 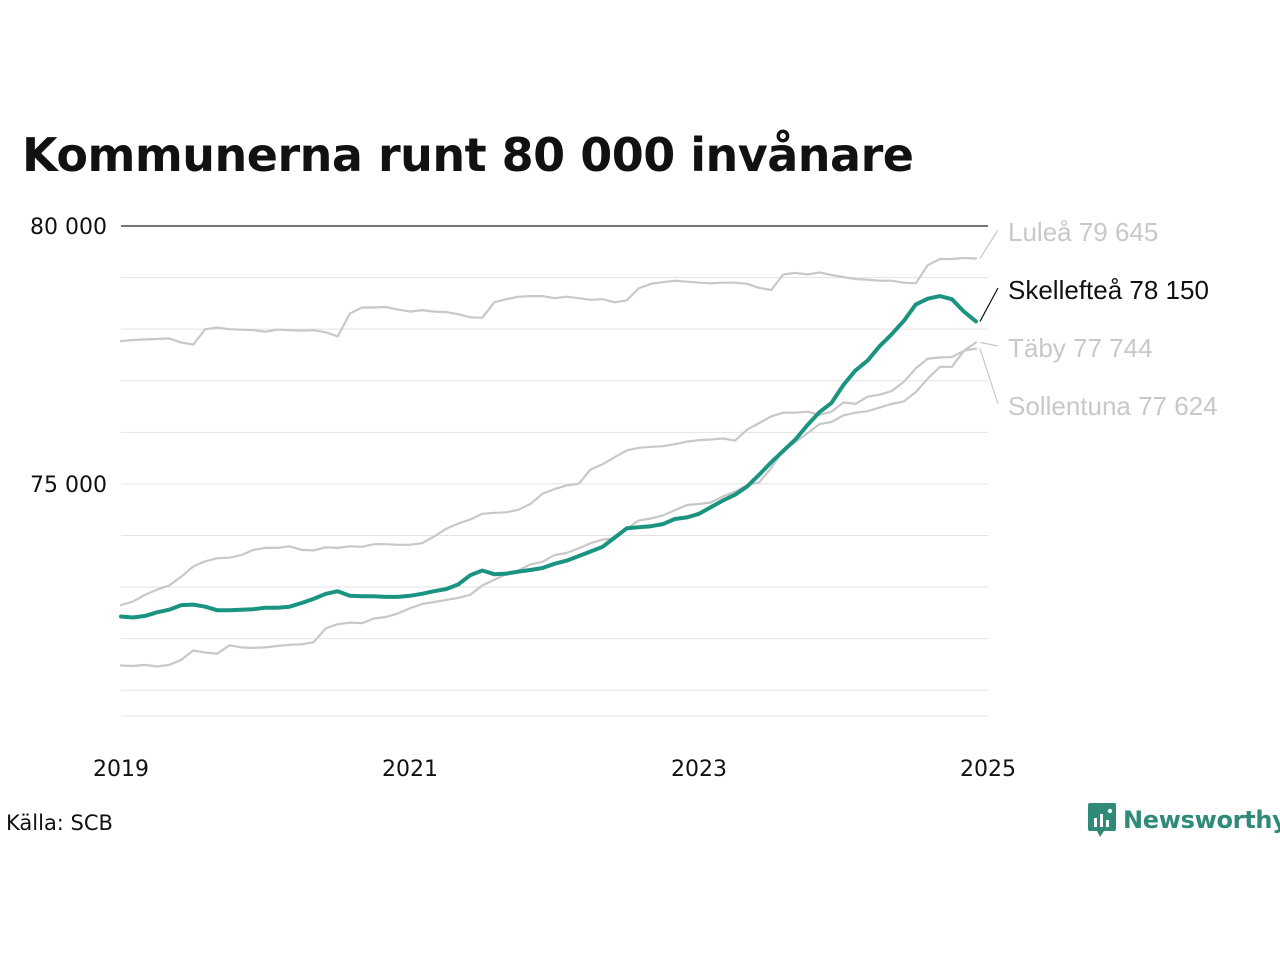 What do you see at coordinates (1108, 290) in the screenshot?
I see `series-label: Skellefteå 78 150` at bounding box center [1108, 290].